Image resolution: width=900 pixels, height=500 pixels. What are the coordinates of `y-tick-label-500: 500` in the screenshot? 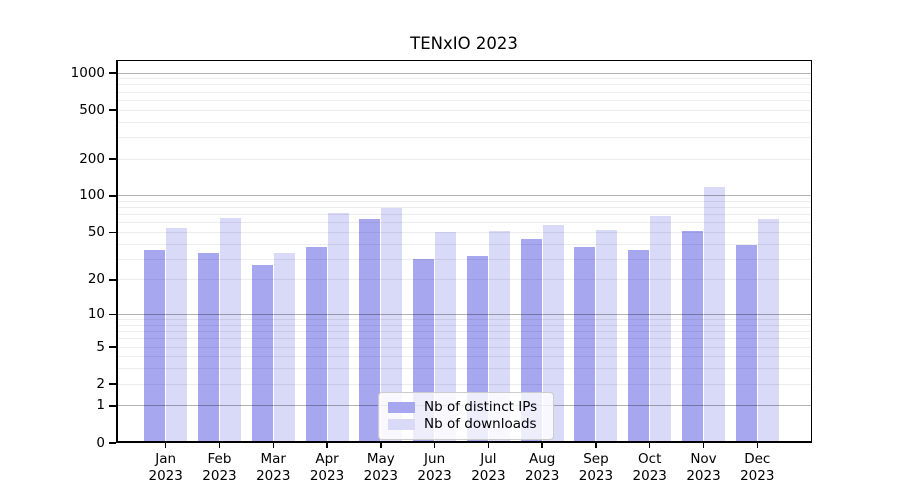 It's located at (92, 109).